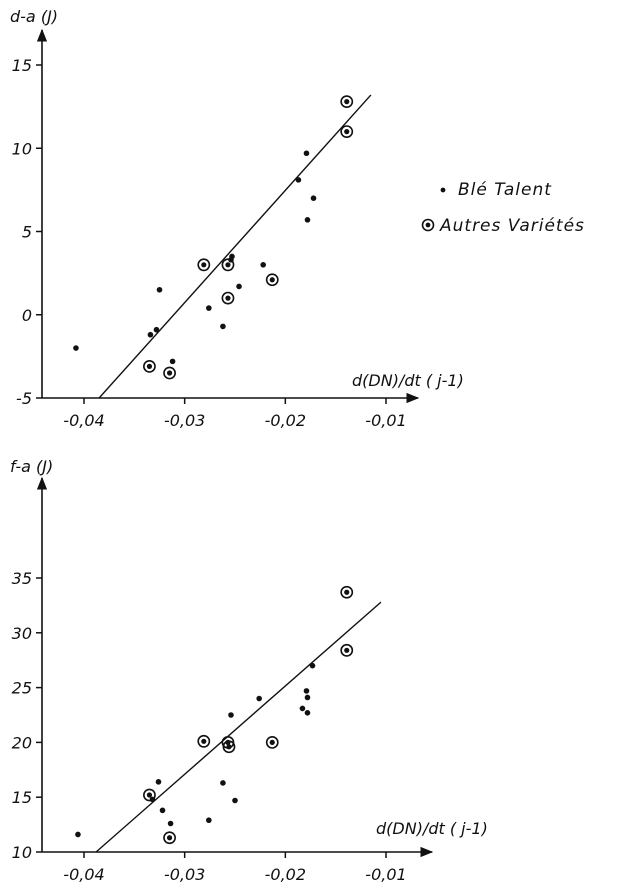 Image resolution: width=618 pixels, height=889 pixels. What do you see at coordinates (285, 874) in the screenshot?
I see `bottom-x-tick-label: -0,02` at bounding box center [285, 874].